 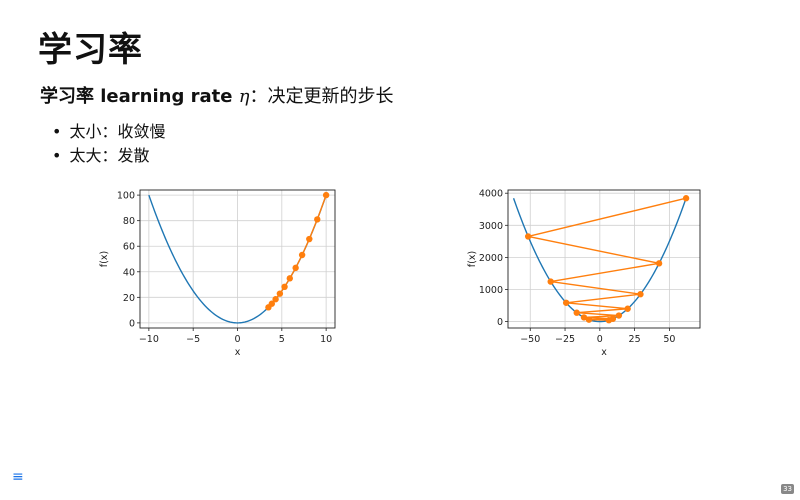 I want to click on y-tick-label: 2000, so click(x=491, y=258).